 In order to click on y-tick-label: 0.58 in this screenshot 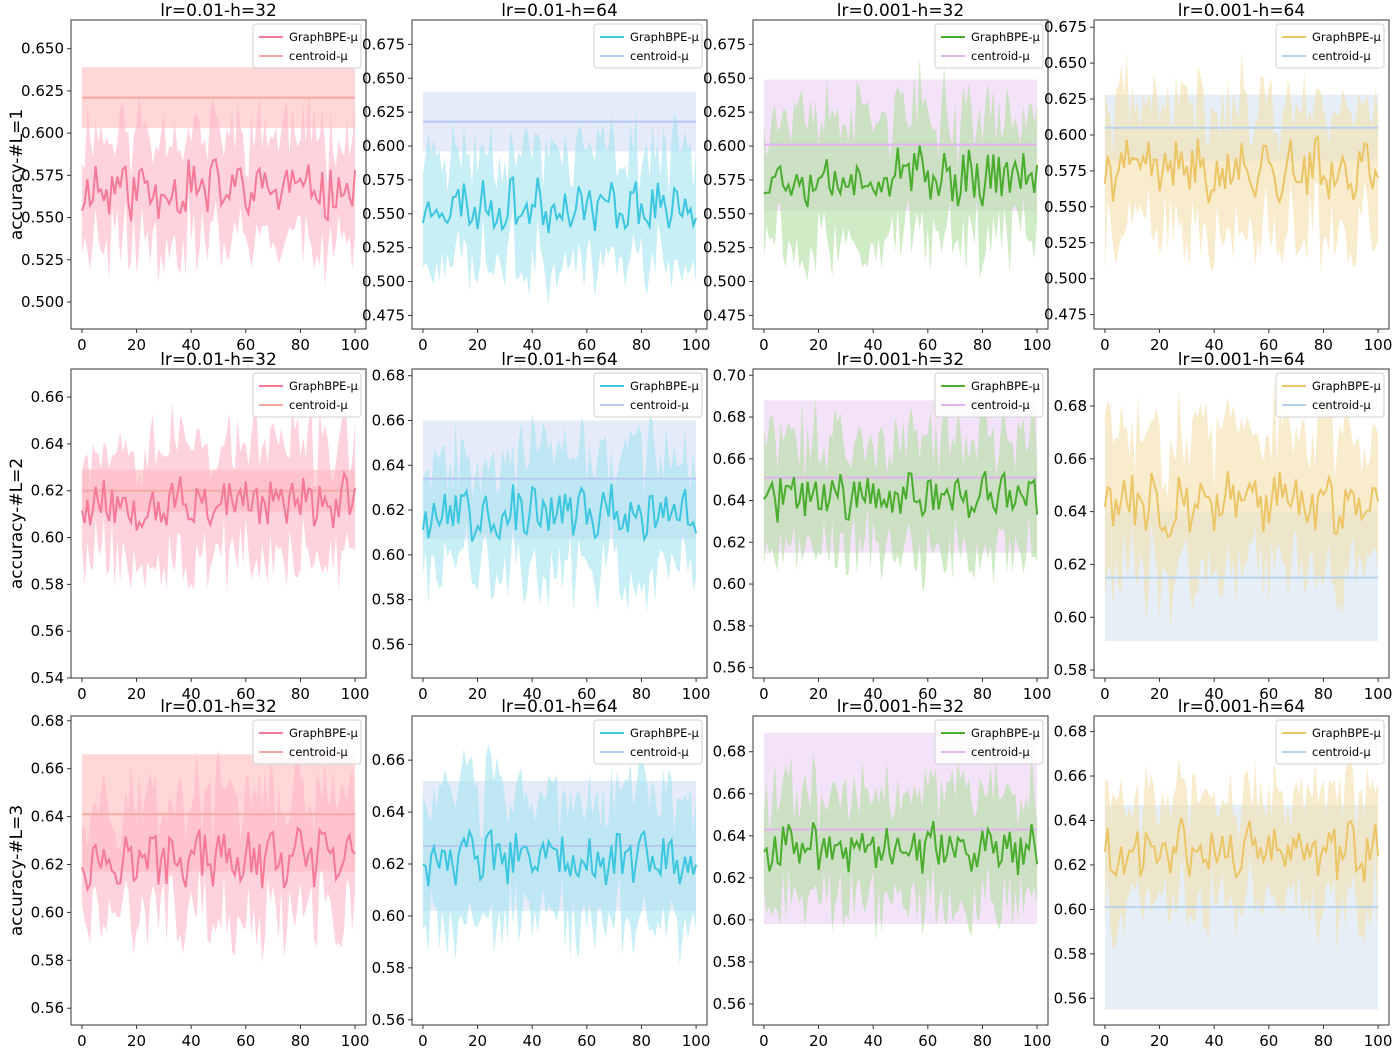, I will do `click(388, 600)`.